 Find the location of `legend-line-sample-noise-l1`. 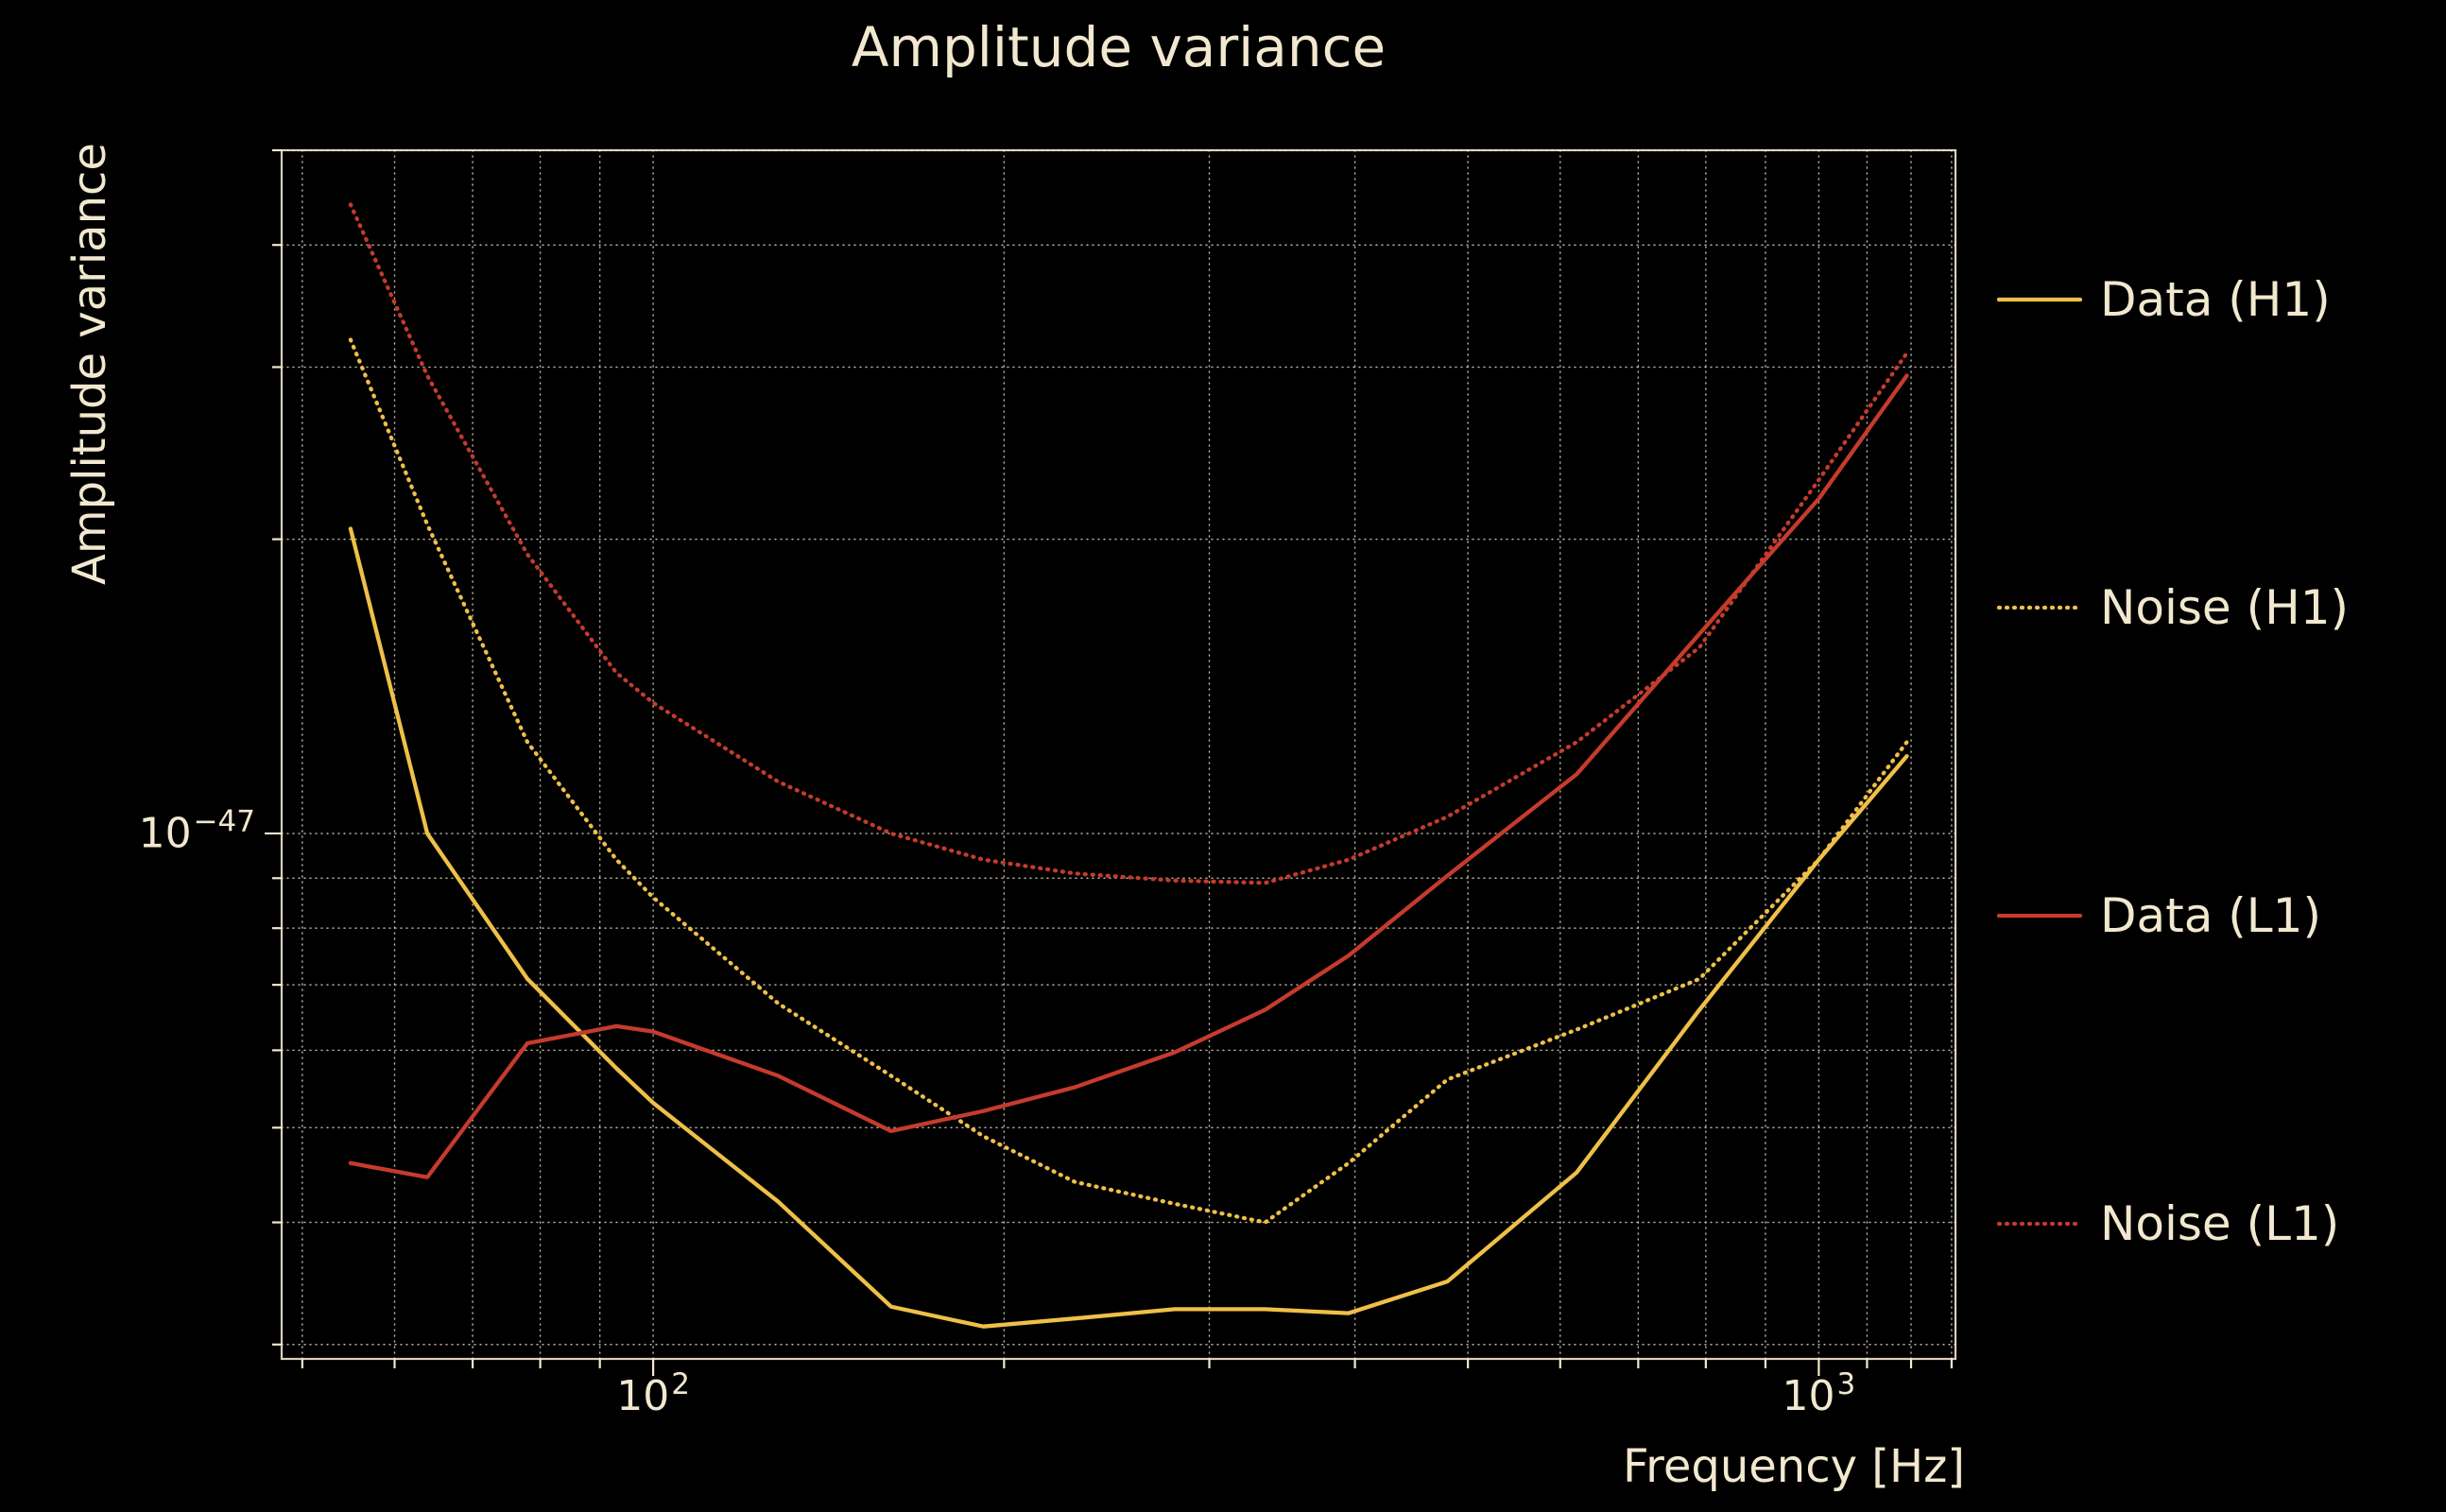

legend-line-sample-noise-l1 is located at coordinates (2040, 1224).